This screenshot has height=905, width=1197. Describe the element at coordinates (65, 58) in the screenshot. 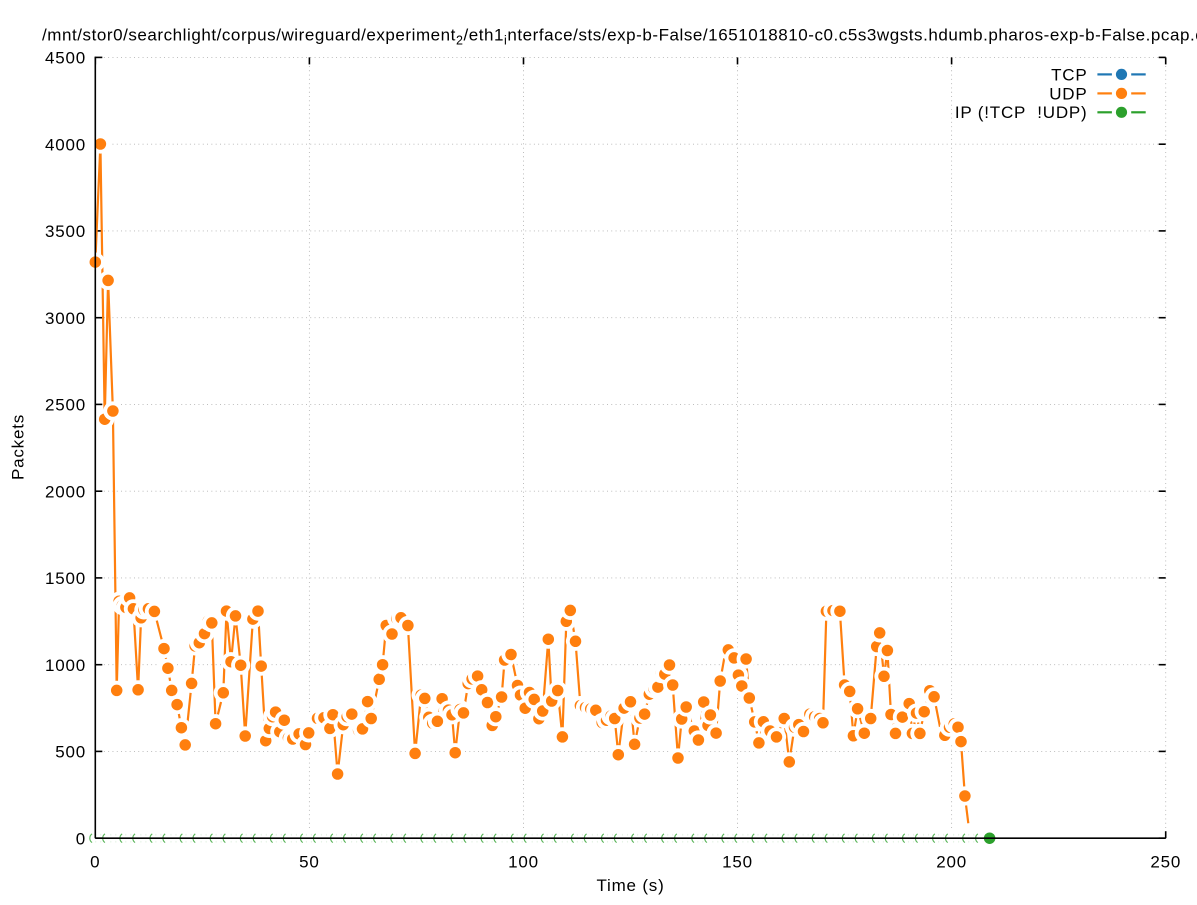

I see `svg-text: 4500` at that location.